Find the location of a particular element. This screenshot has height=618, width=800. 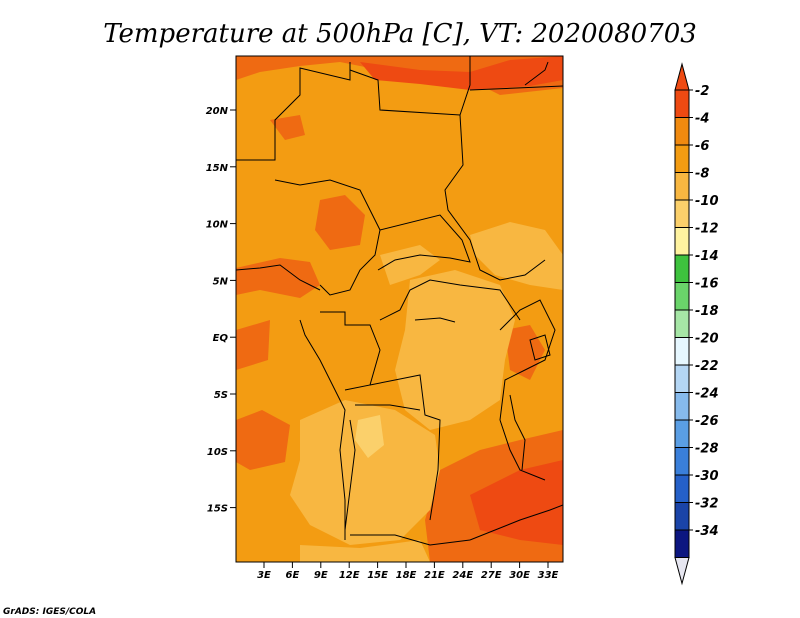

lat-tick-label: 15S is located at coordinates (217, 509).